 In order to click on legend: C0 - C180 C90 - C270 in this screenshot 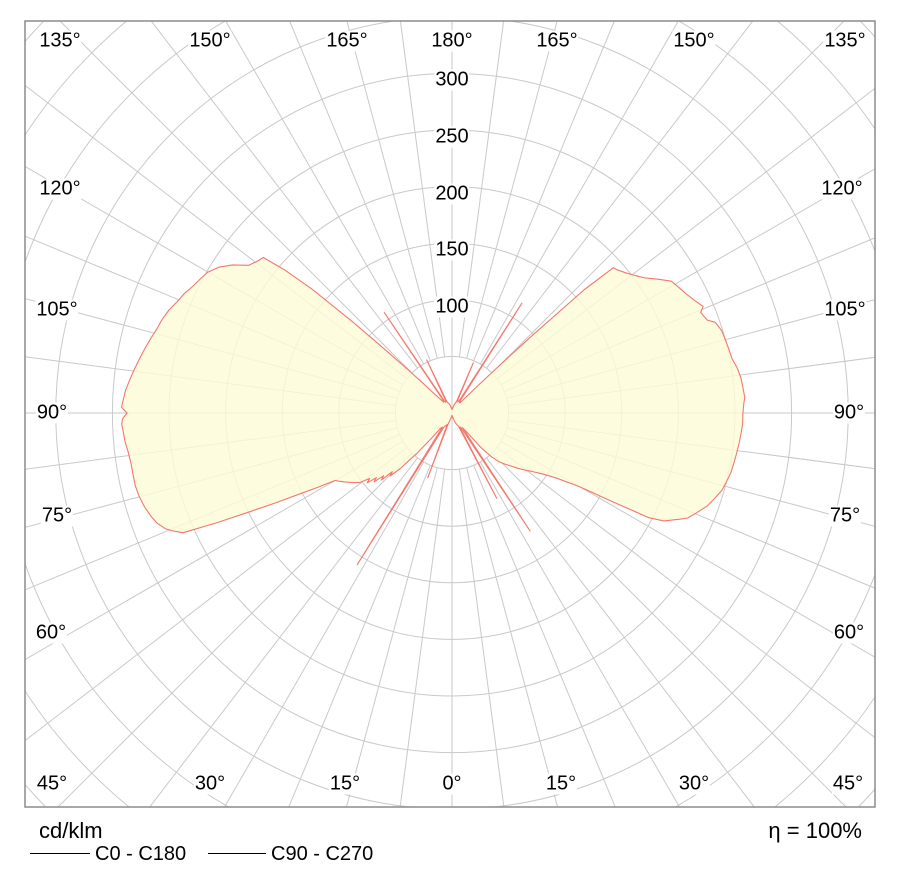, I will do `click(450, 854)`.